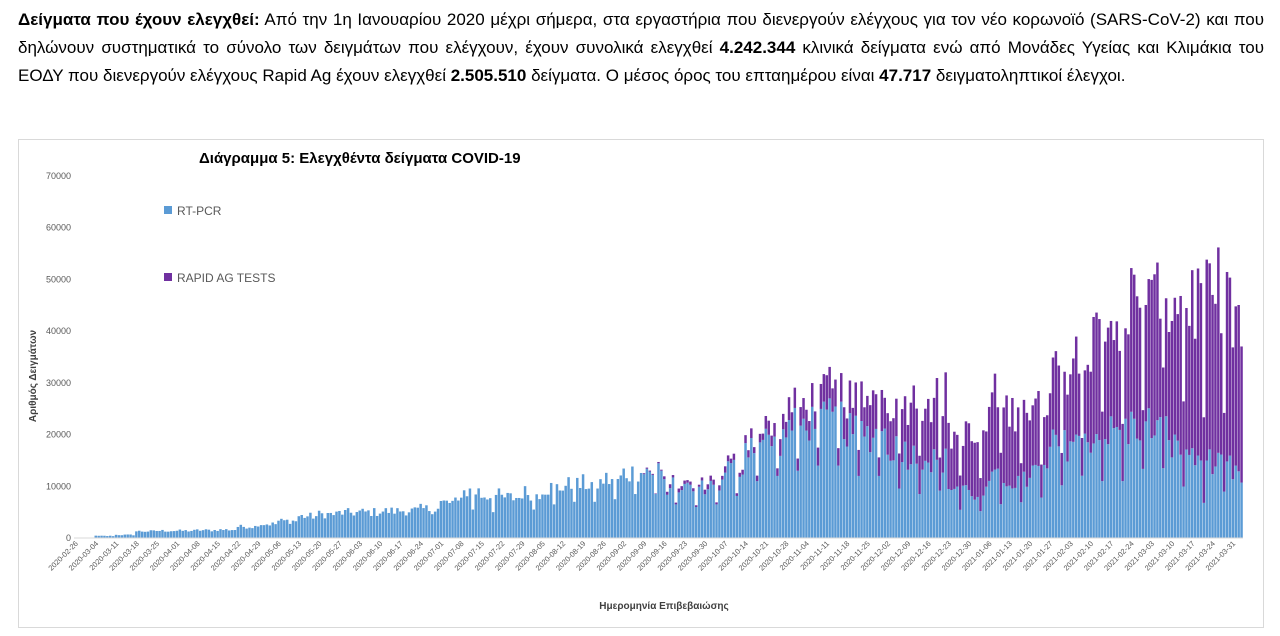 The height and width of the screenshot is (636, 1280). I want to click on y-tick-label: 20000, so click(58, 435).